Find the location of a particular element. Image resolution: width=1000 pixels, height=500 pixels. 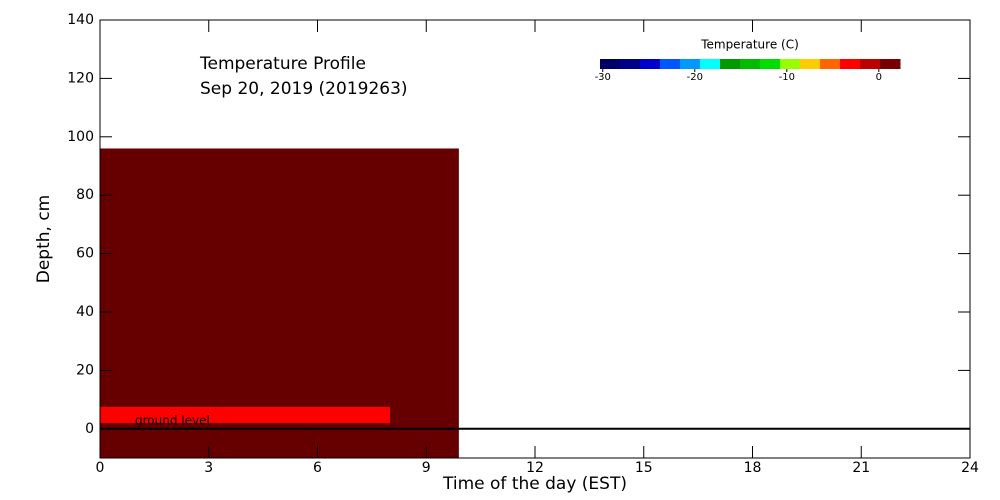

y-tick-label: 20 is located at coordinates (85, 370).